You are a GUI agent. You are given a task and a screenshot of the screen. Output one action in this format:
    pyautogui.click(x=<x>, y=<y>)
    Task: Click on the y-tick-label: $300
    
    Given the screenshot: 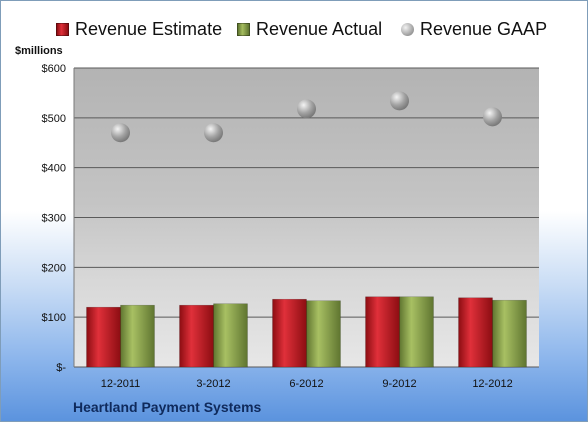 What is the action you would take?
    pyautogui.click(x=54, y=219)
    